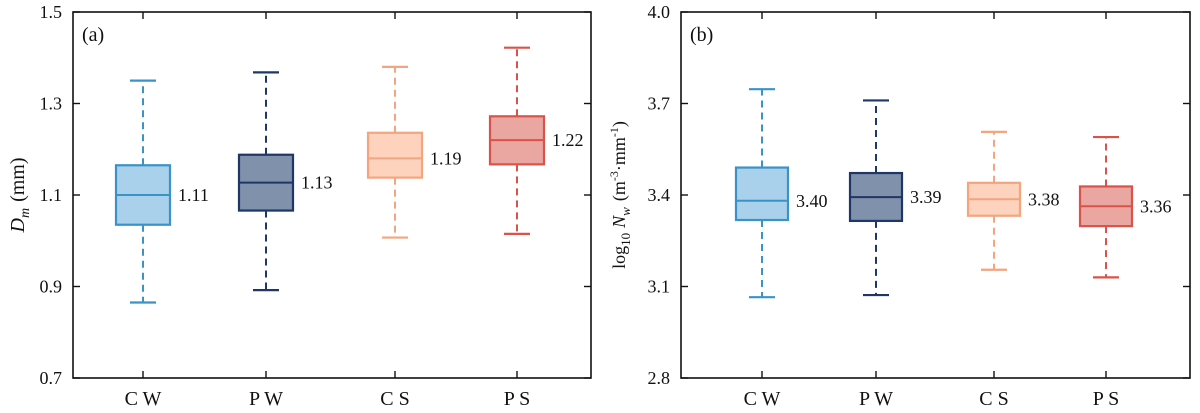 The height and width of the screenshot is (413, 1200). I want to click on box-cs: 1.19, so click(414, 152).